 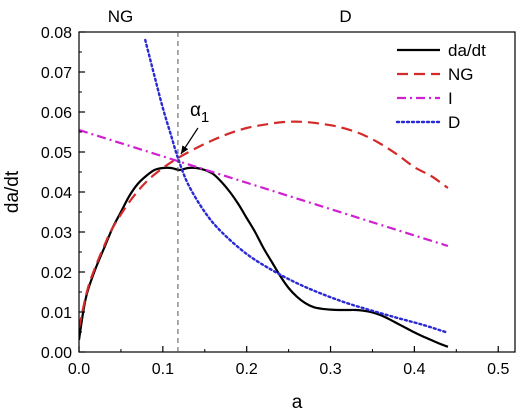 What do you see at coordinates (56, 233) in the screenshot?
I see `y-tick-label: 0.03` at bounding box center [56, 233].